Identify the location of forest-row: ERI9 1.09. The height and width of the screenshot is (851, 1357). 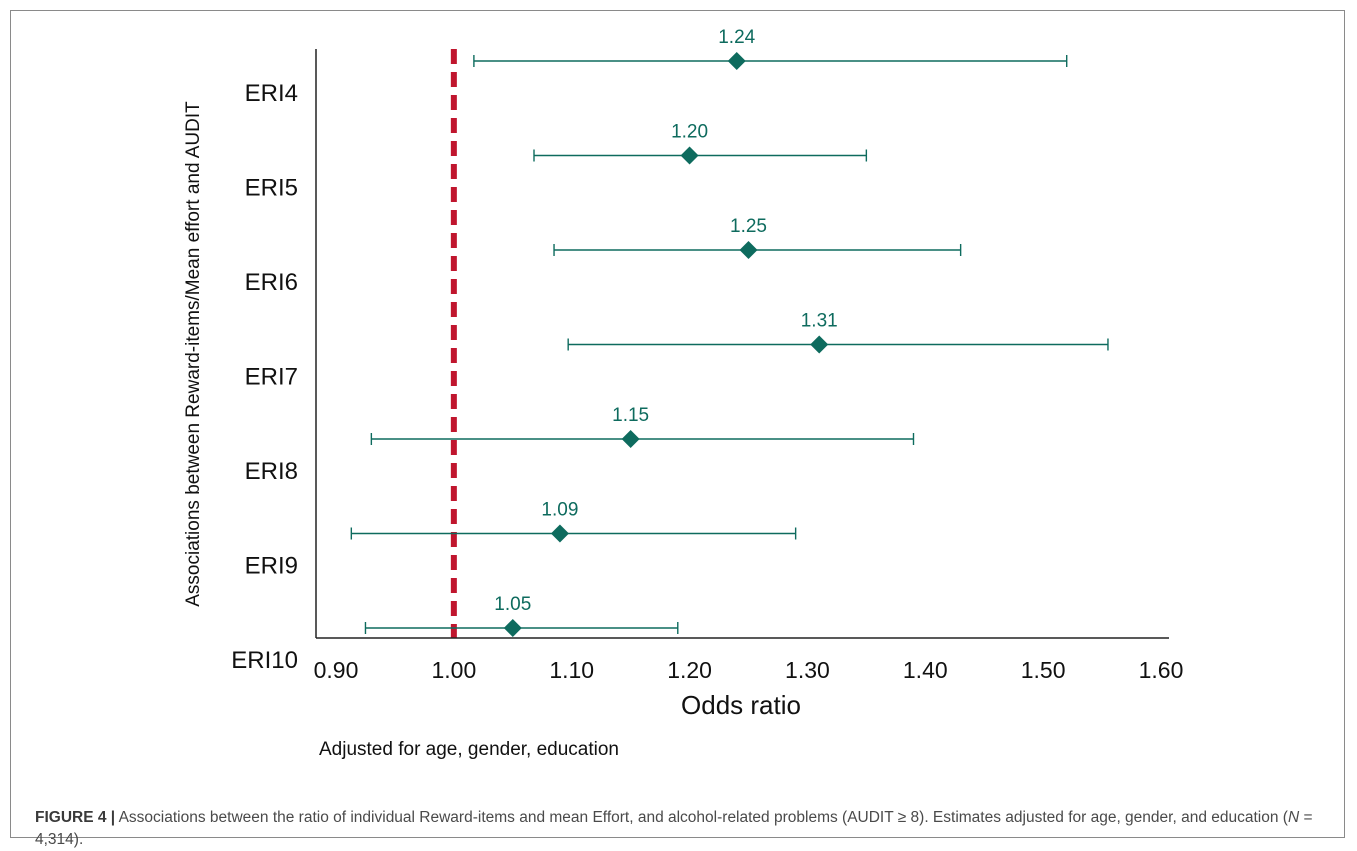
(521, 540).